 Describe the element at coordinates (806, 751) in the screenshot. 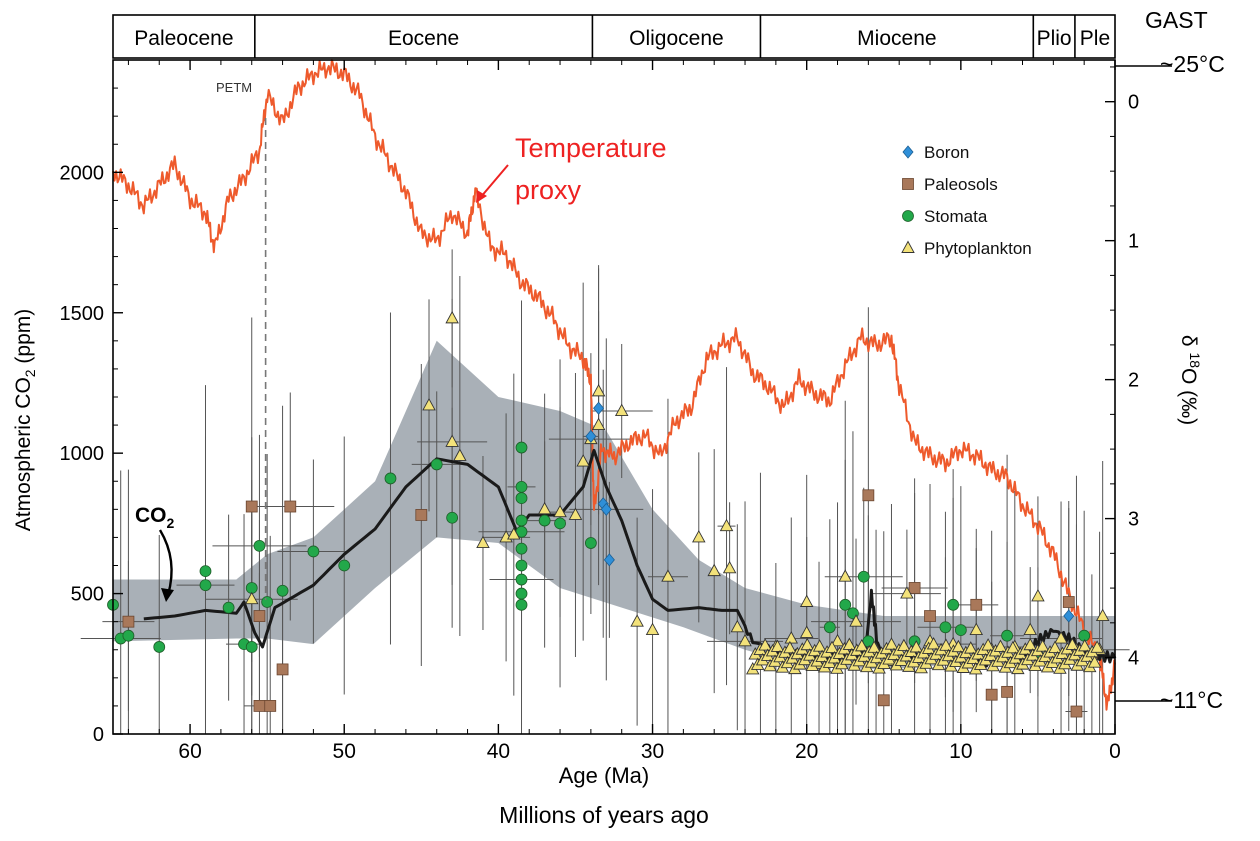

I see `x-tick-label: 20` at that location.